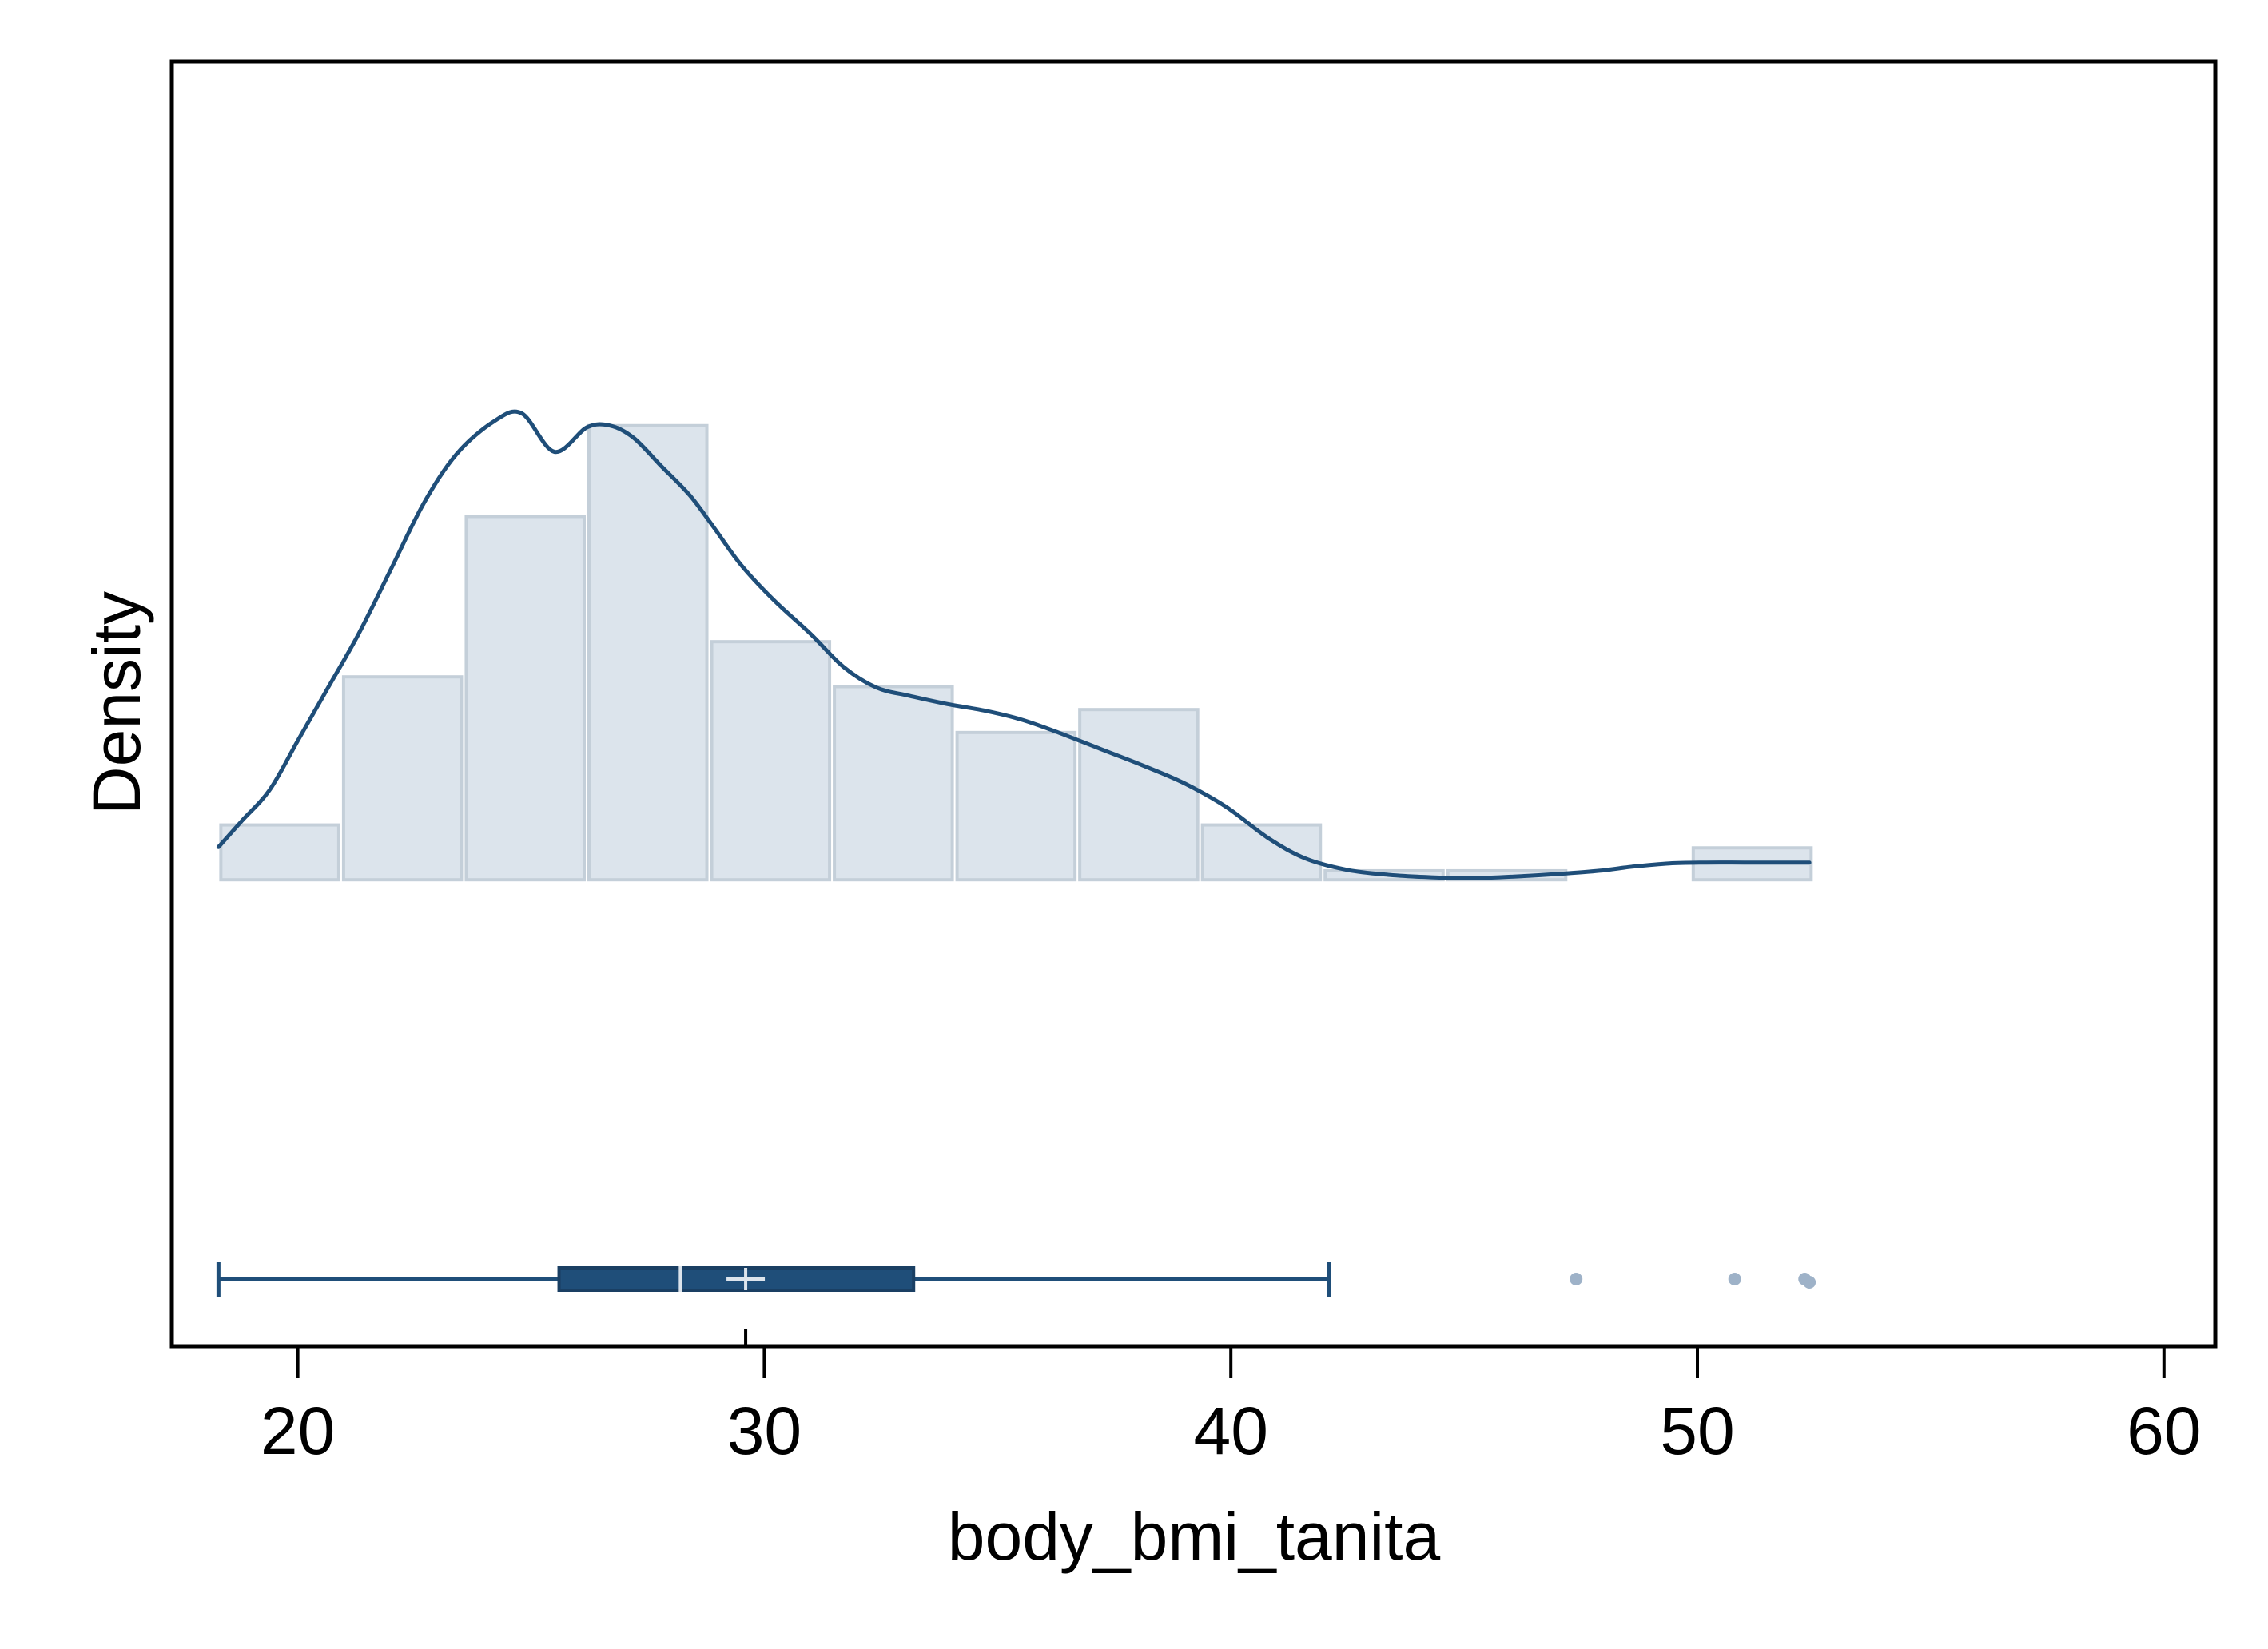 This screenshot has width=2268, height=1649. I want to click on x-axis-ticks: 20 30 40 50 60, so click(1231, 1407).